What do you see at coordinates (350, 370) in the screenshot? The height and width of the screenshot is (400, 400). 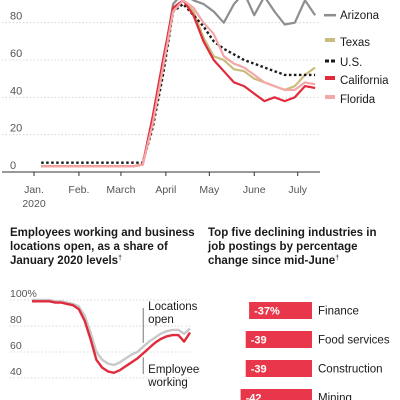 I see `bar-category-label: Construction` at bounding box center [350, 370].